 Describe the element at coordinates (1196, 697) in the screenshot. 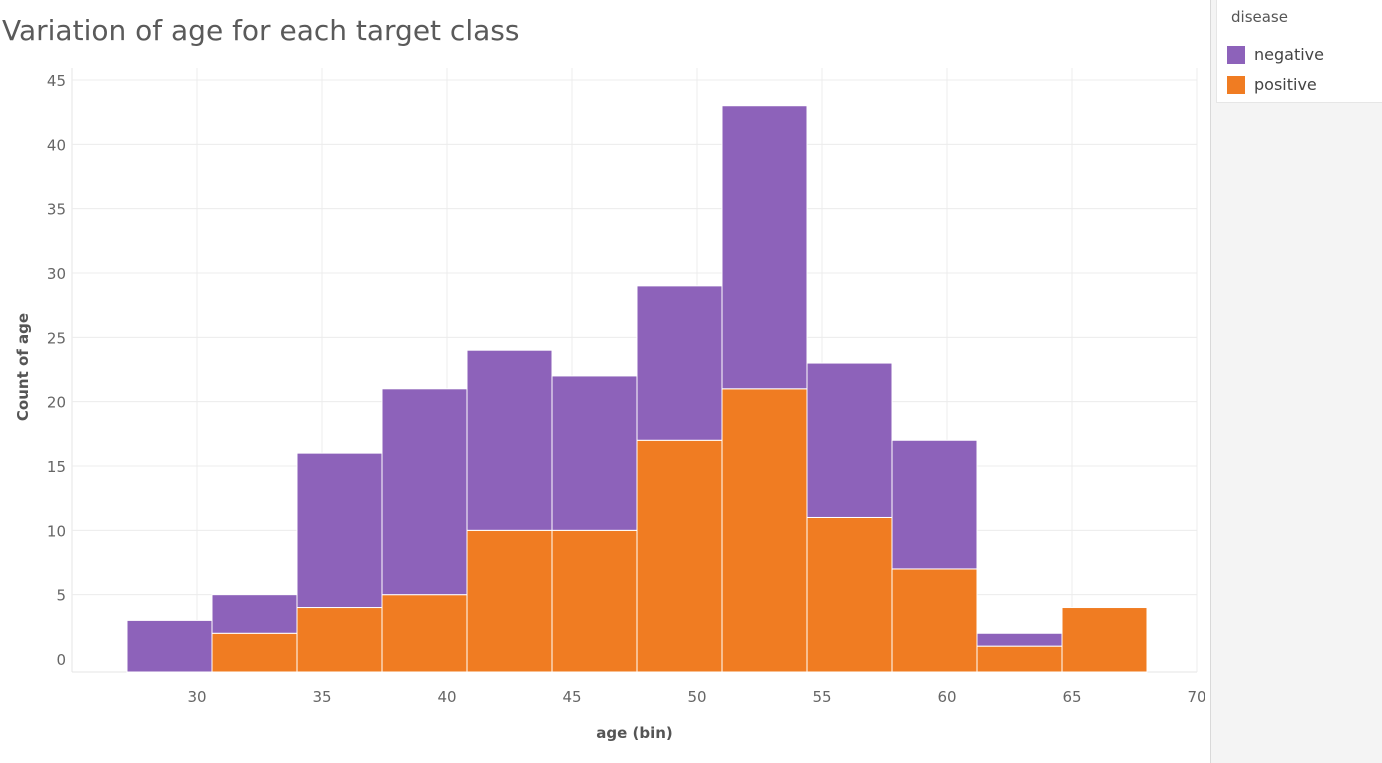

I see `x-tick-label: 70` at that location.